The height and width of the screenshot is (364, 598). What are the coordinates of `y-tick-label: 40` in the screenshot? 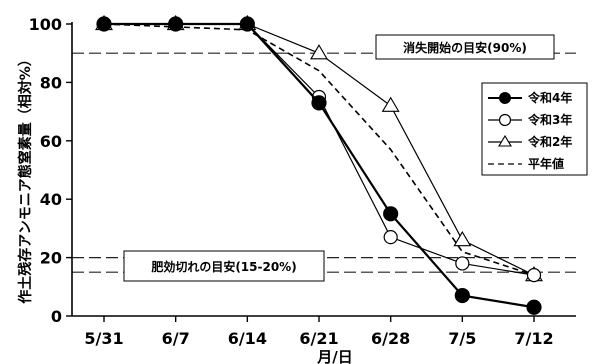 It's located at (51, 199).